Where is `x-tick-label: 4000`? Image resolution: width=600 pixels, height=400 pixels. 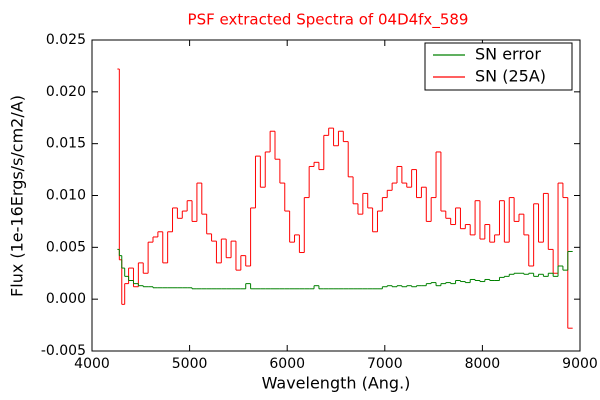 x-tick-label: 4000 is located at coordinates (92, 364).